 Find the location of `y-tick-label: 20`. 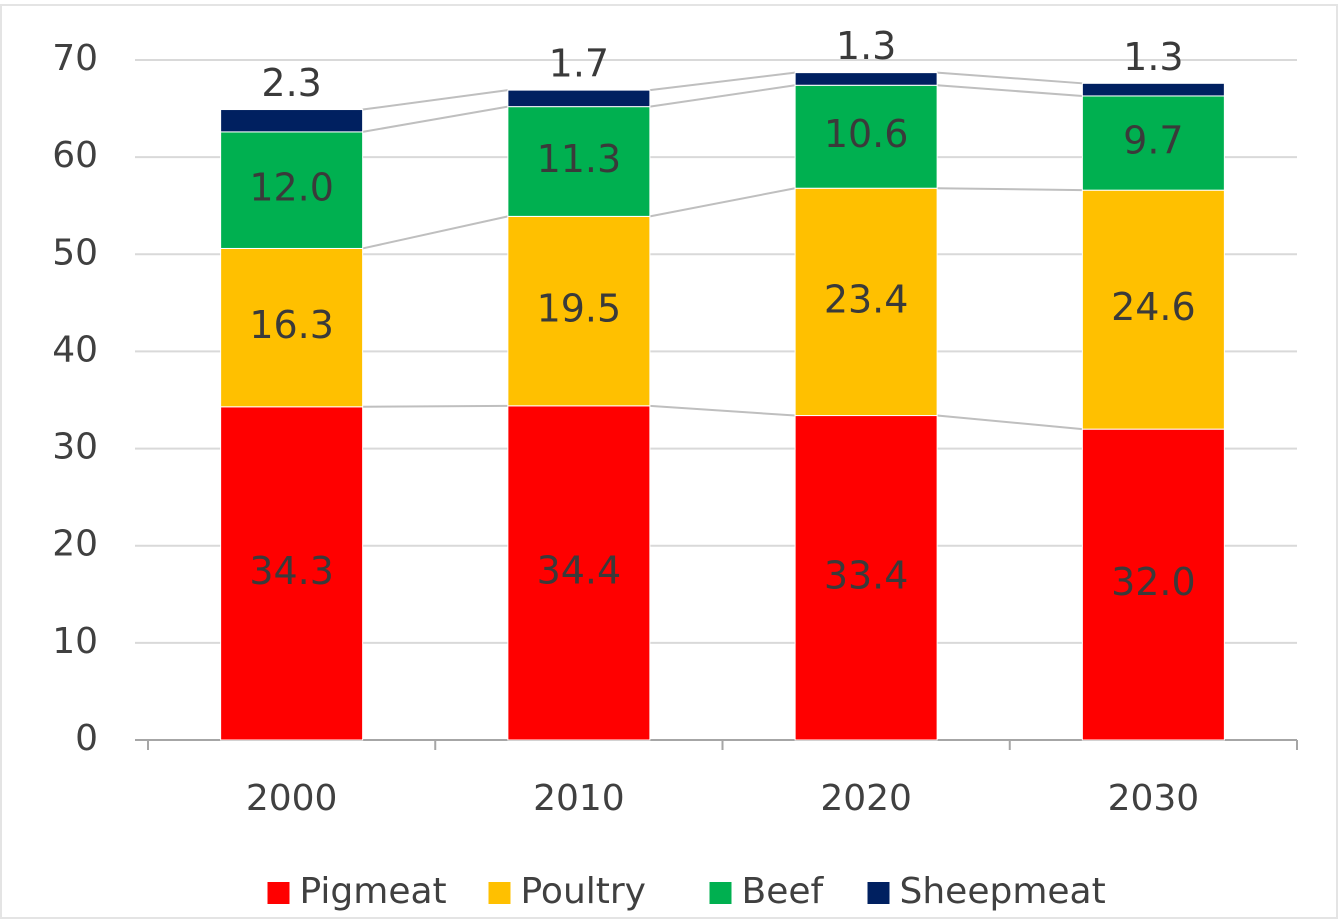

y-tick-label: 20 is located at coordinates (75, 544).